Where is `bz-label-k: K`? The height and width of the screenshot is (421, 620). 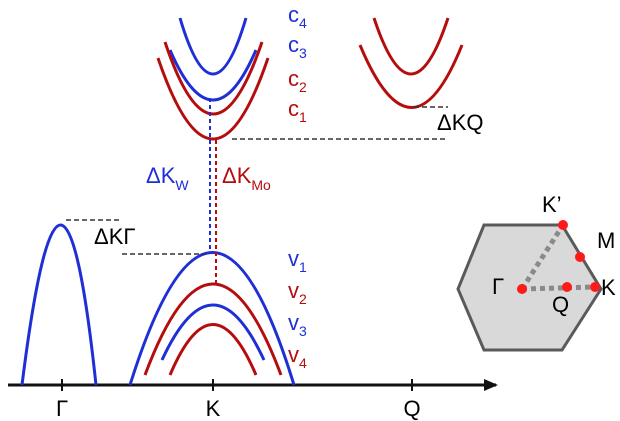
bz-label-k: K is located at coordinates (608, 287).